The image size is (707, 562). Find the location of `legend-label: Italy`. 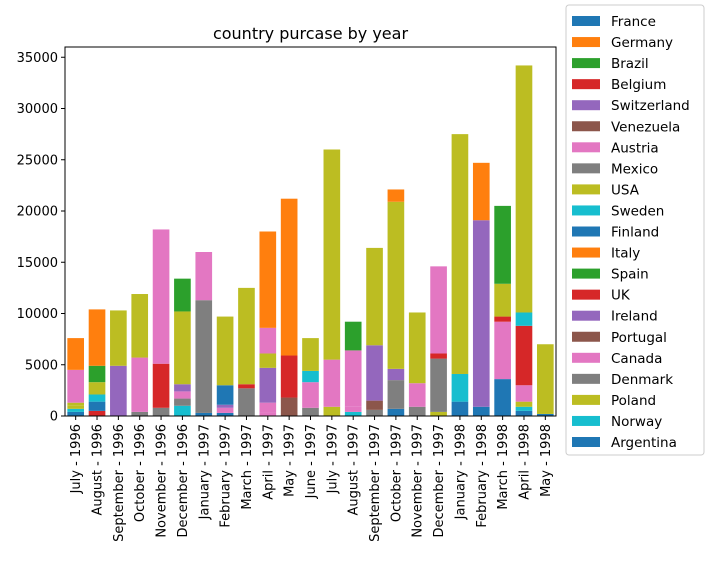

legend-label: Italy is located at coordinates (625, 254).